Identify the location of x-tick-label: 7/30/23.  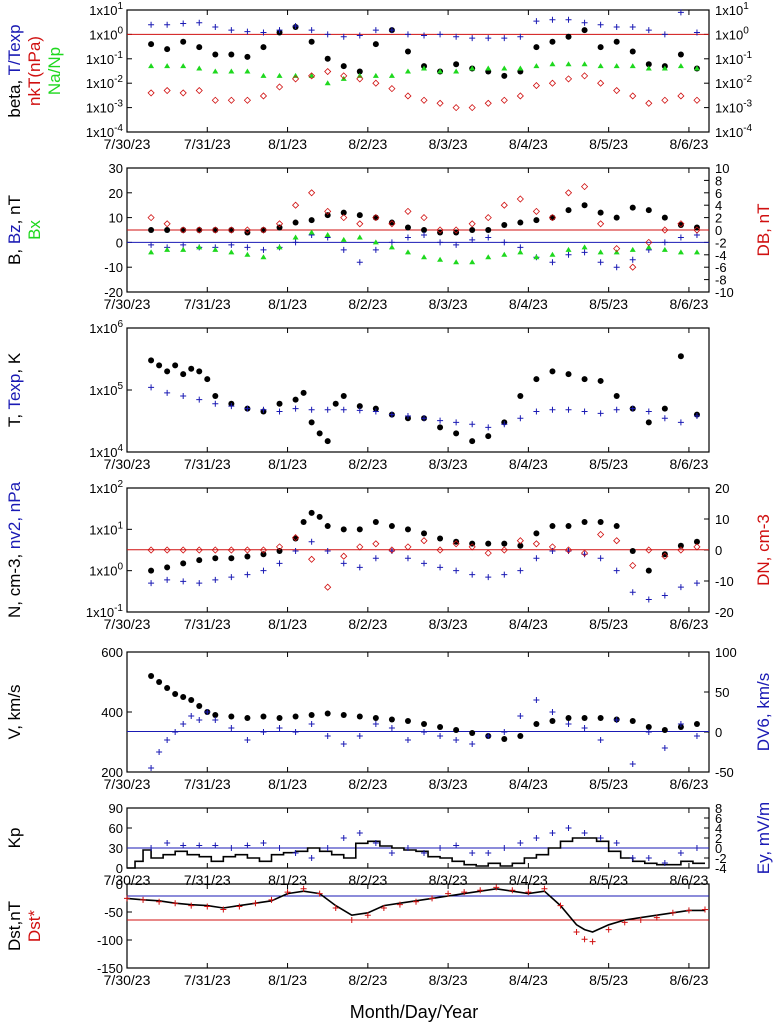
(127, 784).